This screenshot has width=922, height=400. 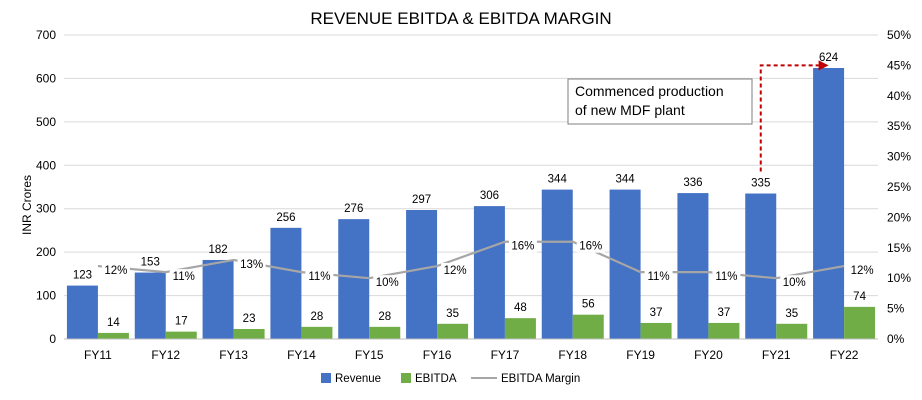 I want to click on margin-data-label: 13%, so click(x=251, y=265).